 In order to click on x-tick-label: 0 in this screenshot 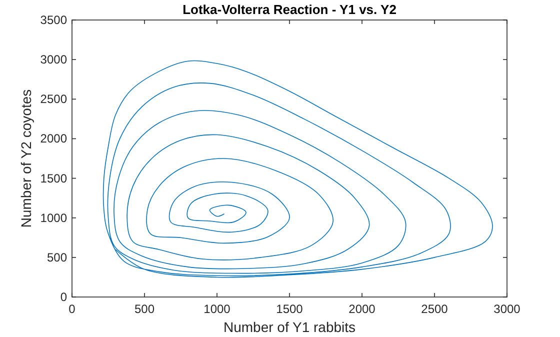, I will do `click(72, 309)`.